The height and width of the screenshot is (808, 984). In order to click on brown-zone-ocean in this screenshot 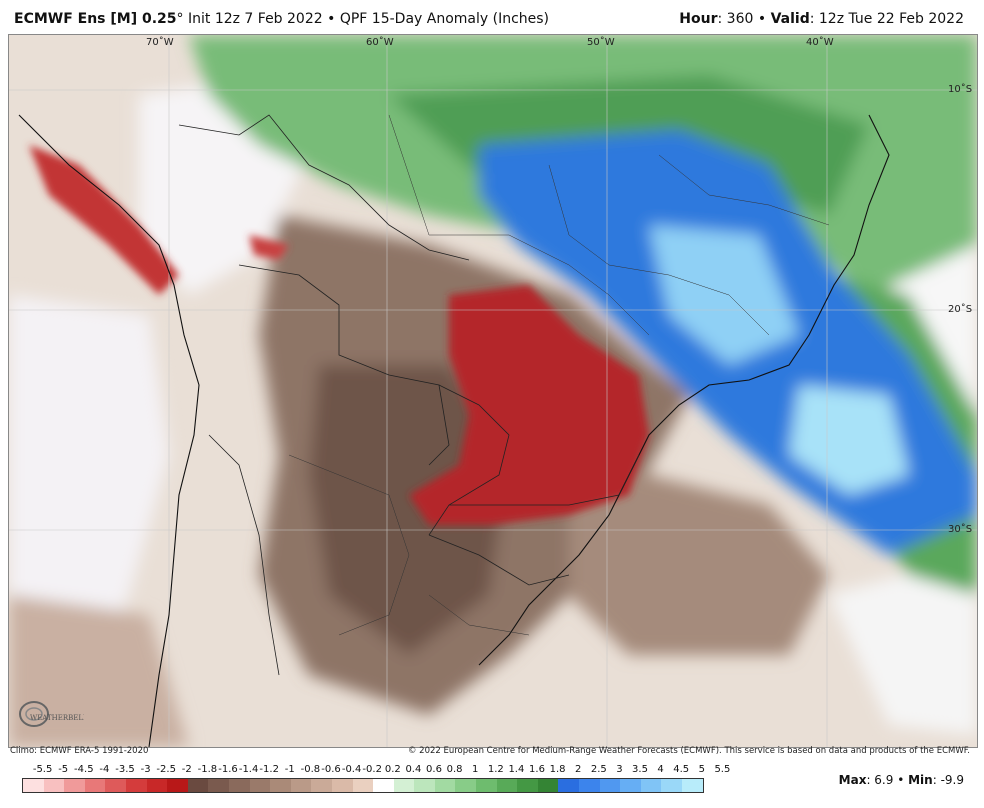, I will do `click(699, 555)`.